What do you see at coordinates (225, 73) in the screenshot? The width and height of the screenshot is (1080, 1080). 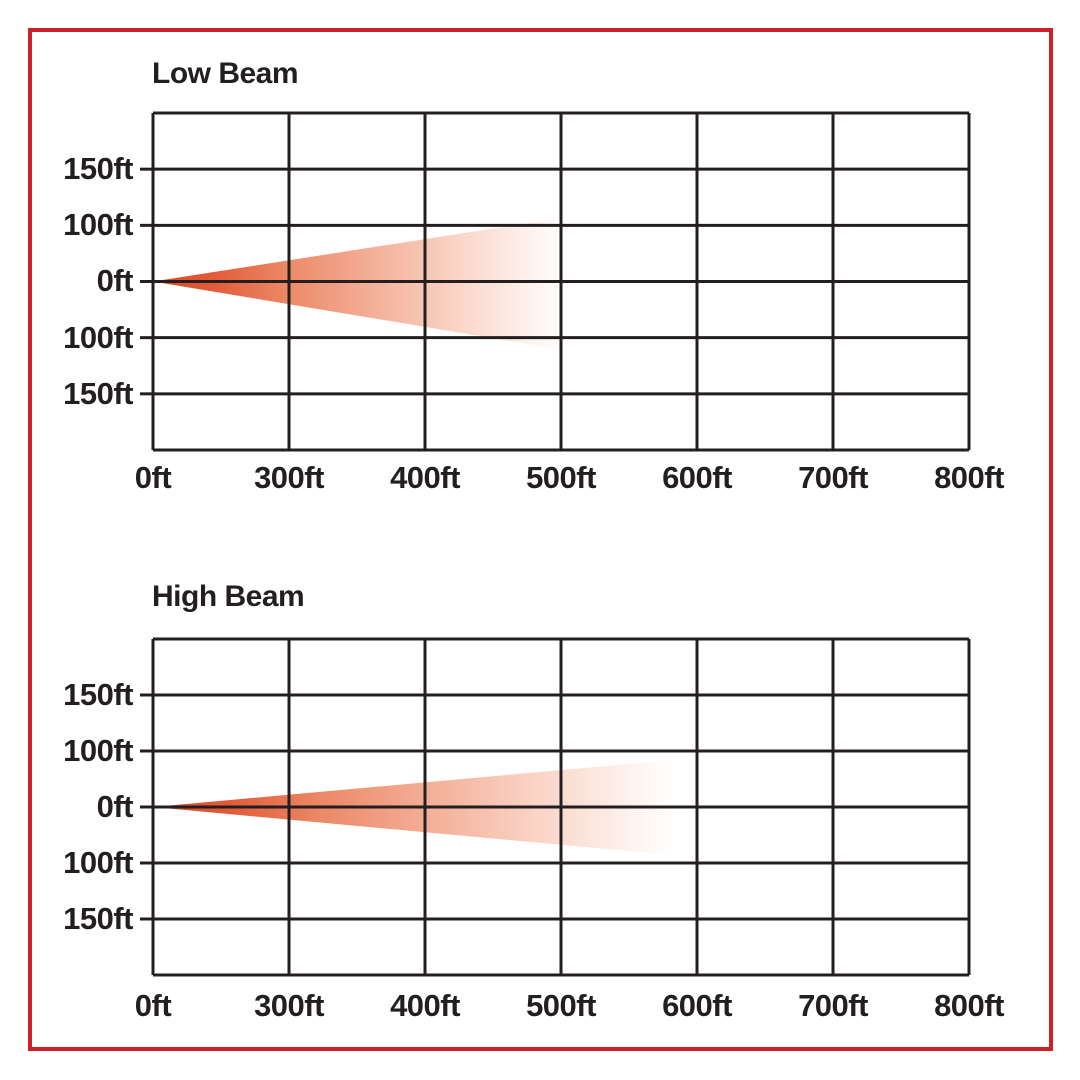 I see `chart-title-low-beam: Low Beam` at bounding box center [225, 73].